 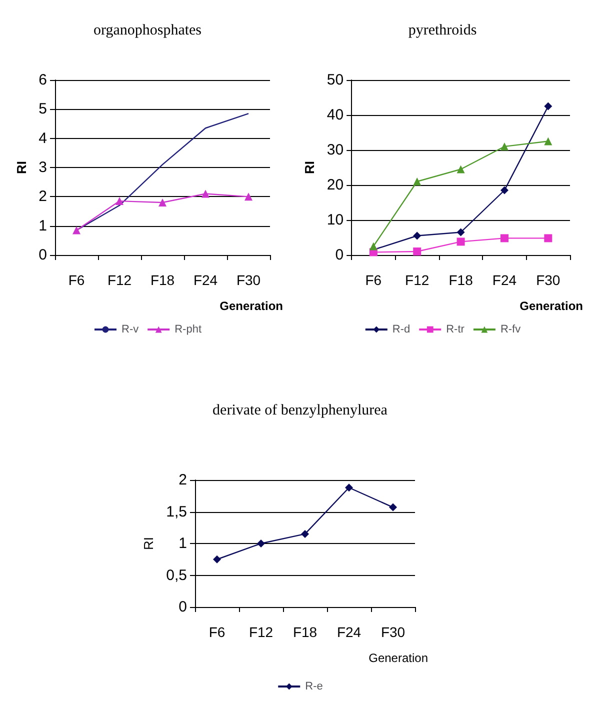 I want to click on chart-title: pyrethroids, so click(x=442, y=30).